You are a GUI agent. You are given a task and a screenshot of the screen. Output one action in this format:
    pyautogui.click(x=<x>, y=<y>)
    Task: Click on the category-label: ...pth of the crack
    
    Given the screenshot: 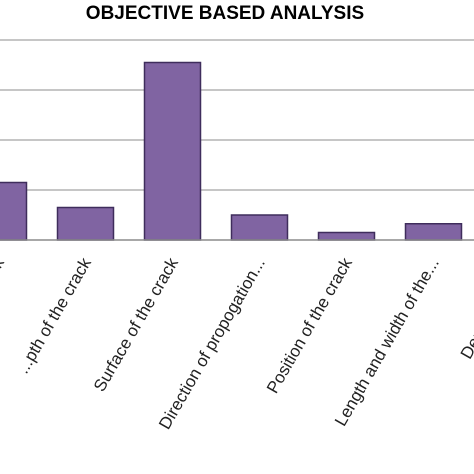 What is the action you would take?
    pyautogui.click(x=54, y=315)
    